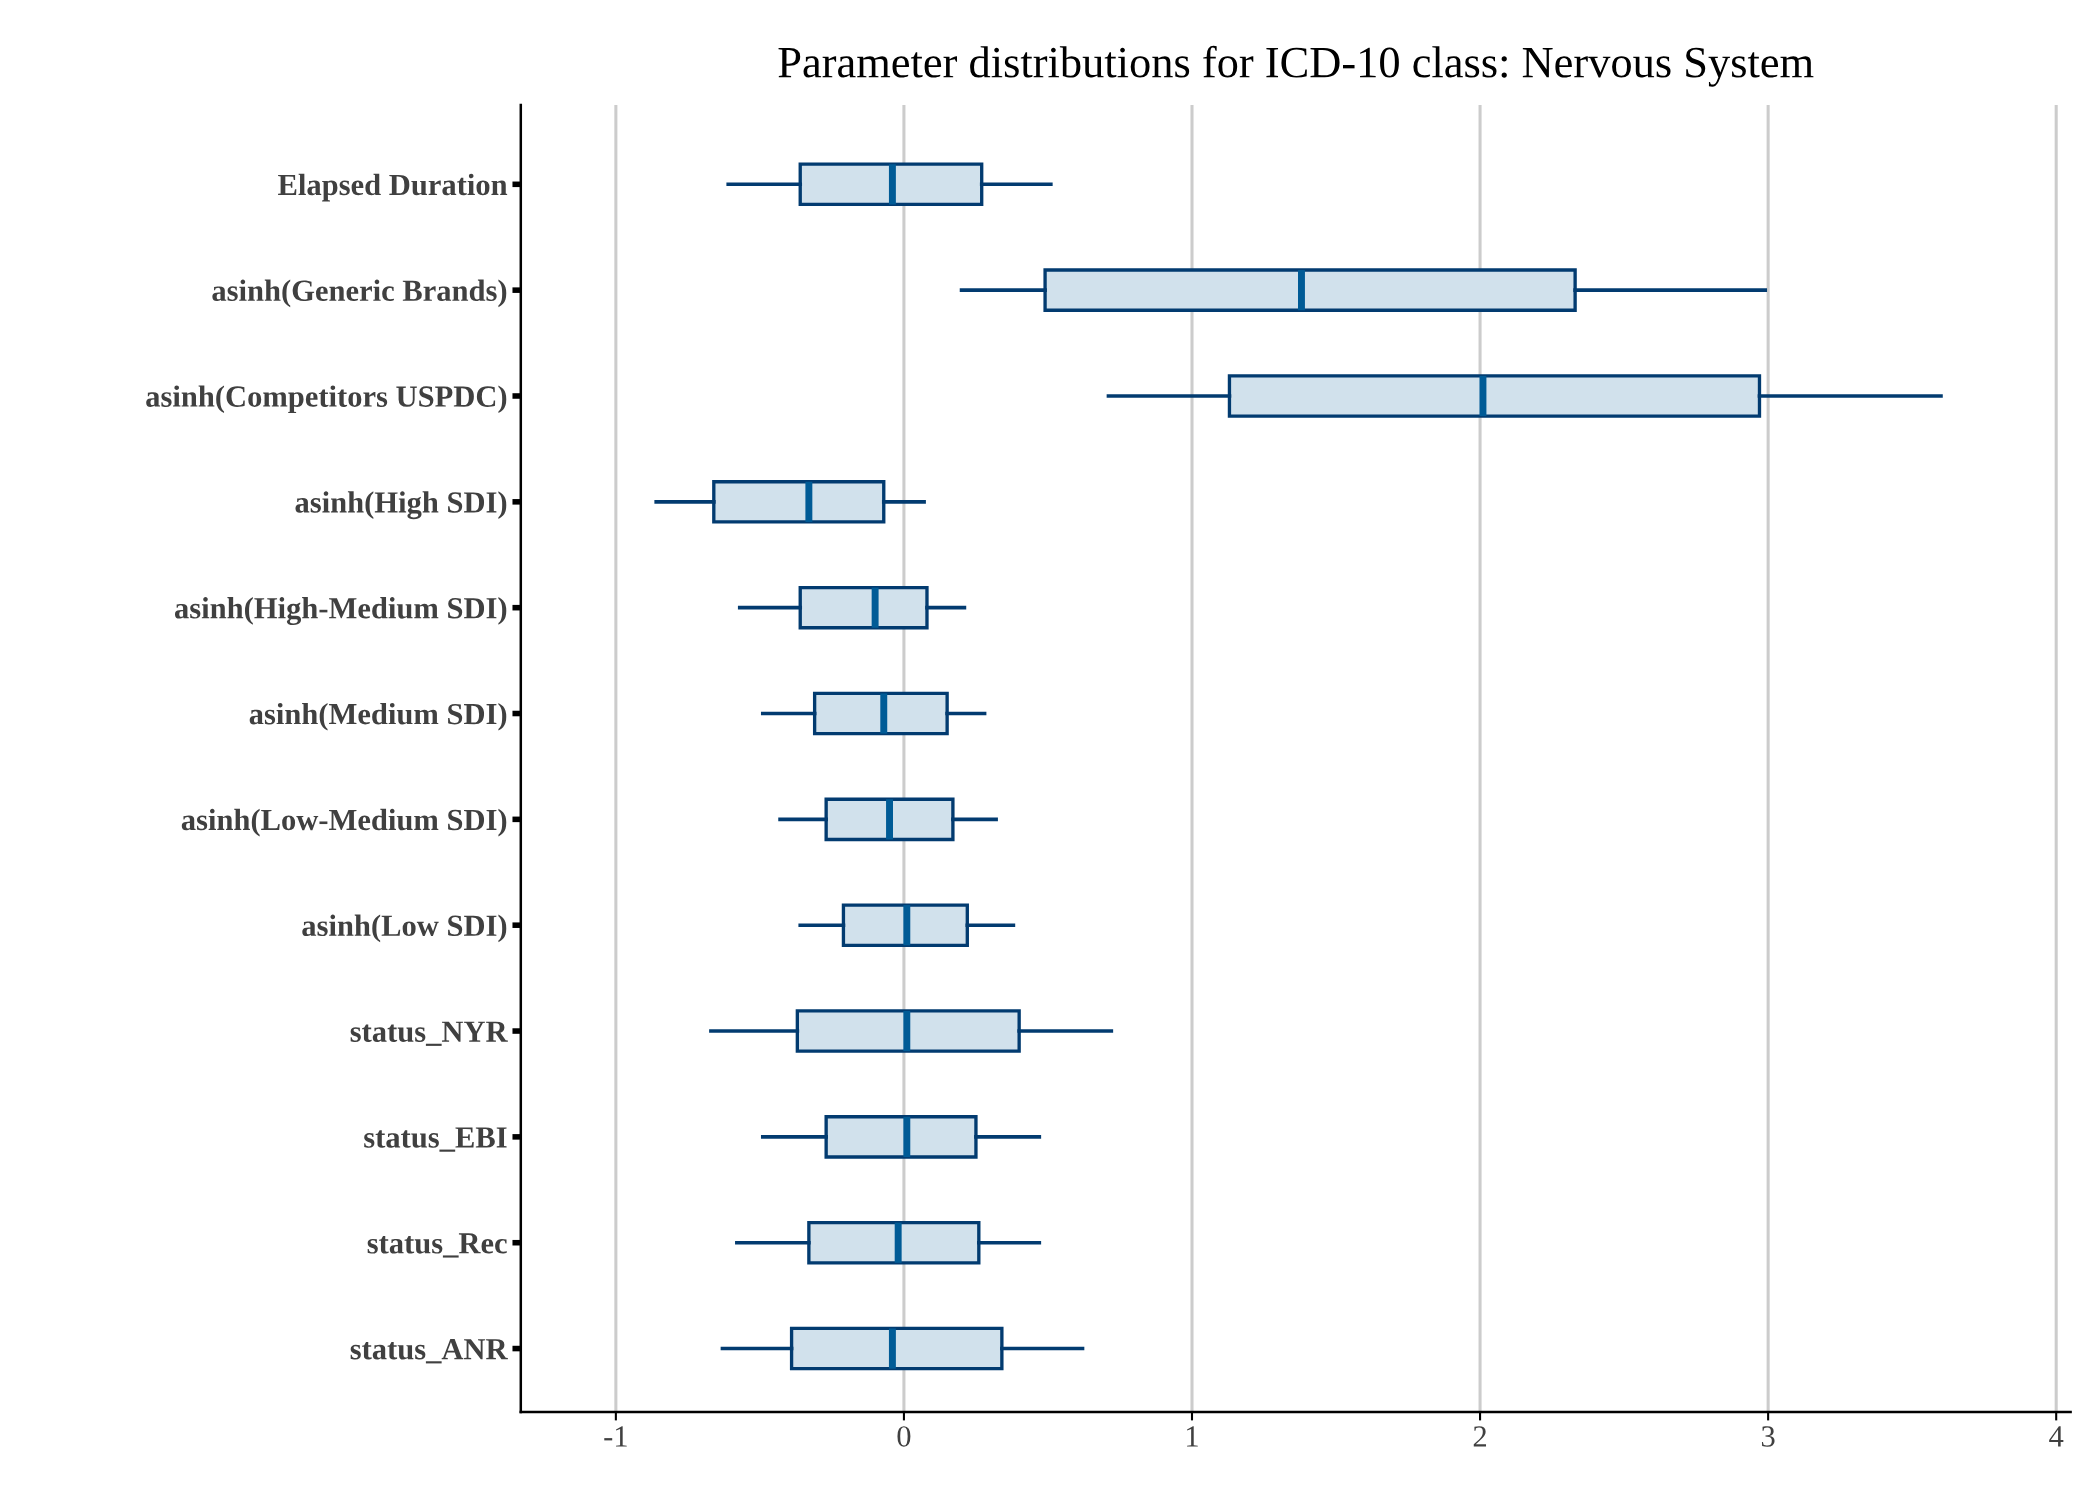 This screenshot has width=2100, height=1499. What do you see at coordinates (1768, 1436) in the screenshot?
I see `x-tick-label: 3` at bounding box center [1768, 1436].